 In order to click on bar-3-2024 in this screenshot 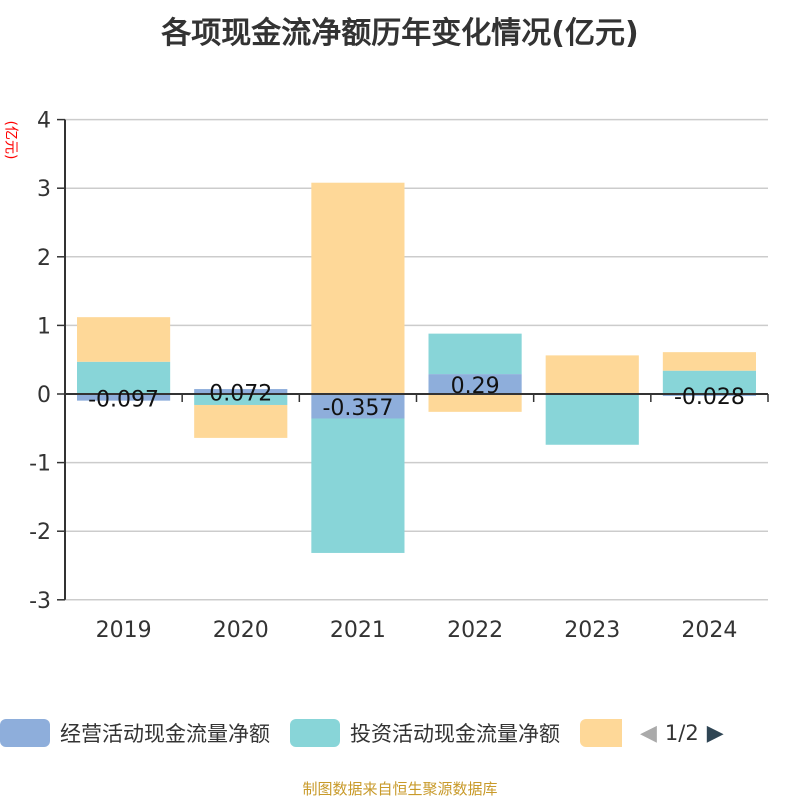, I will do `click(709, 361)`.